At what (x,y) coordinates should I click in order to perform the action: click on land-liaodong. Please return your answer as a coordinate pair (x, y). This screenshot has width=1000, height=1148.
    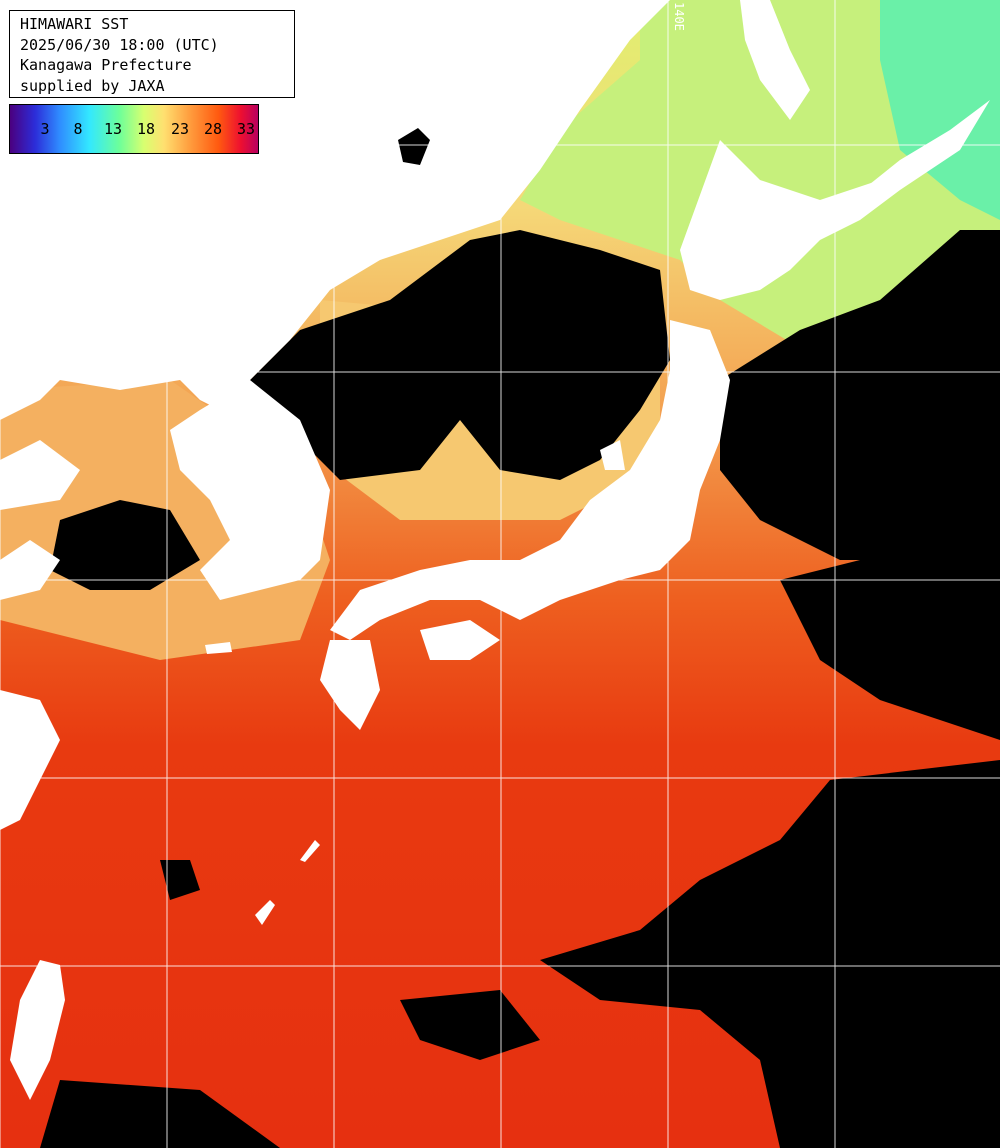
    Looking at the image, I should click on (40, 475).